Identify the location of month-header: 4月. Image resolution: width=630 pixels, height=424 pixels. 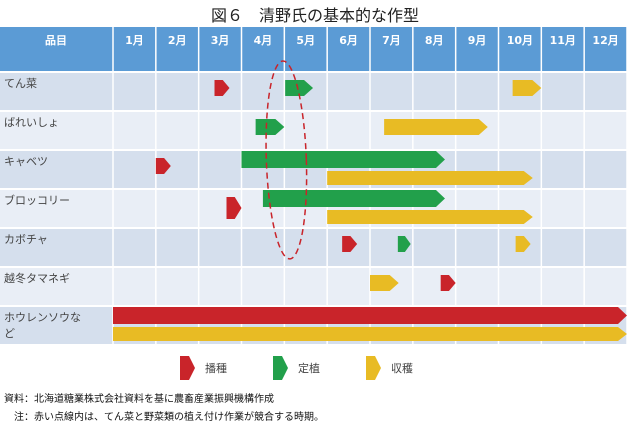
(263, 40).